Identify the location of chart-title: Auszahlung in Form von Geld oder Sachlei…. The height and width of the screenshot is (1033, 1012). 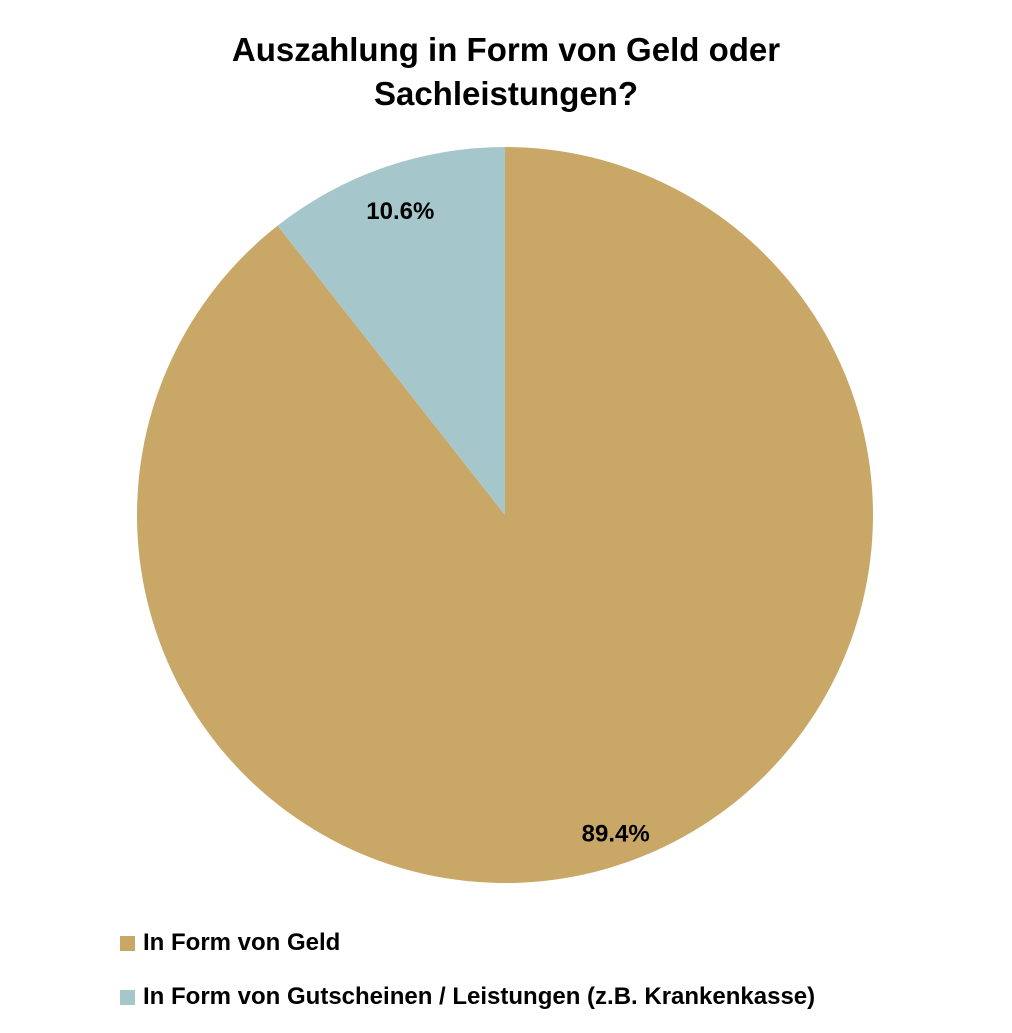
(506, 72).